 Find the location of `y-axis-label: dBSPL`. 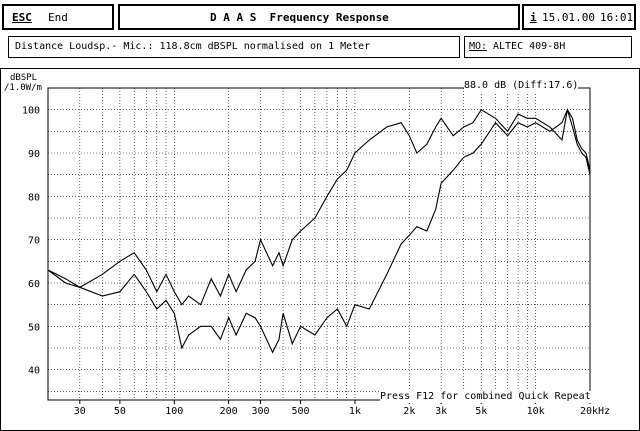

y-axis-label: dBSPL is located at coordinates (24, 78).